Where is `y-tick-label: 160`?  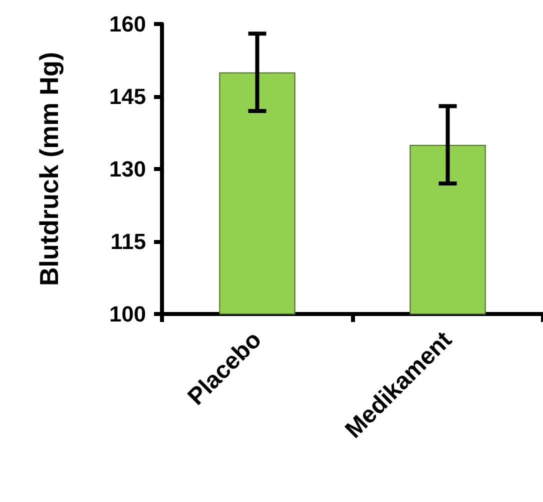
y-tick-label: 160 is located at coordinates (127, 24).